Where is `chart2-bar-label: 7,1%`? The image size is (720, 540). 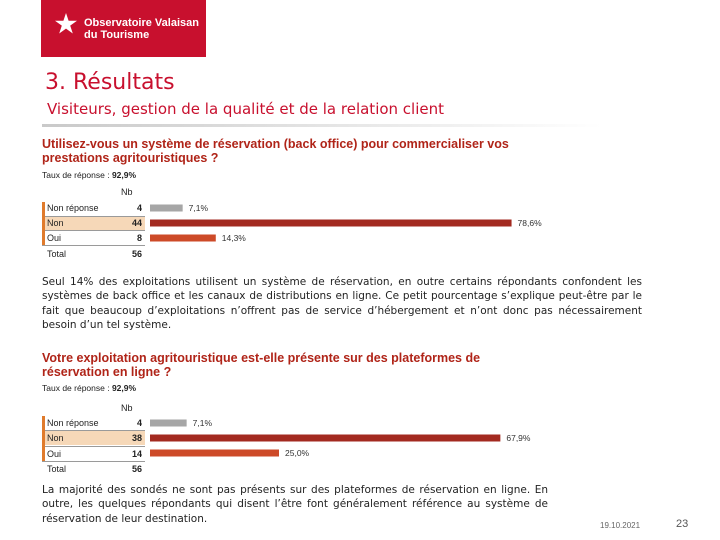 chart2-bar-label: 7,1% is located at coordinates (203, 423).